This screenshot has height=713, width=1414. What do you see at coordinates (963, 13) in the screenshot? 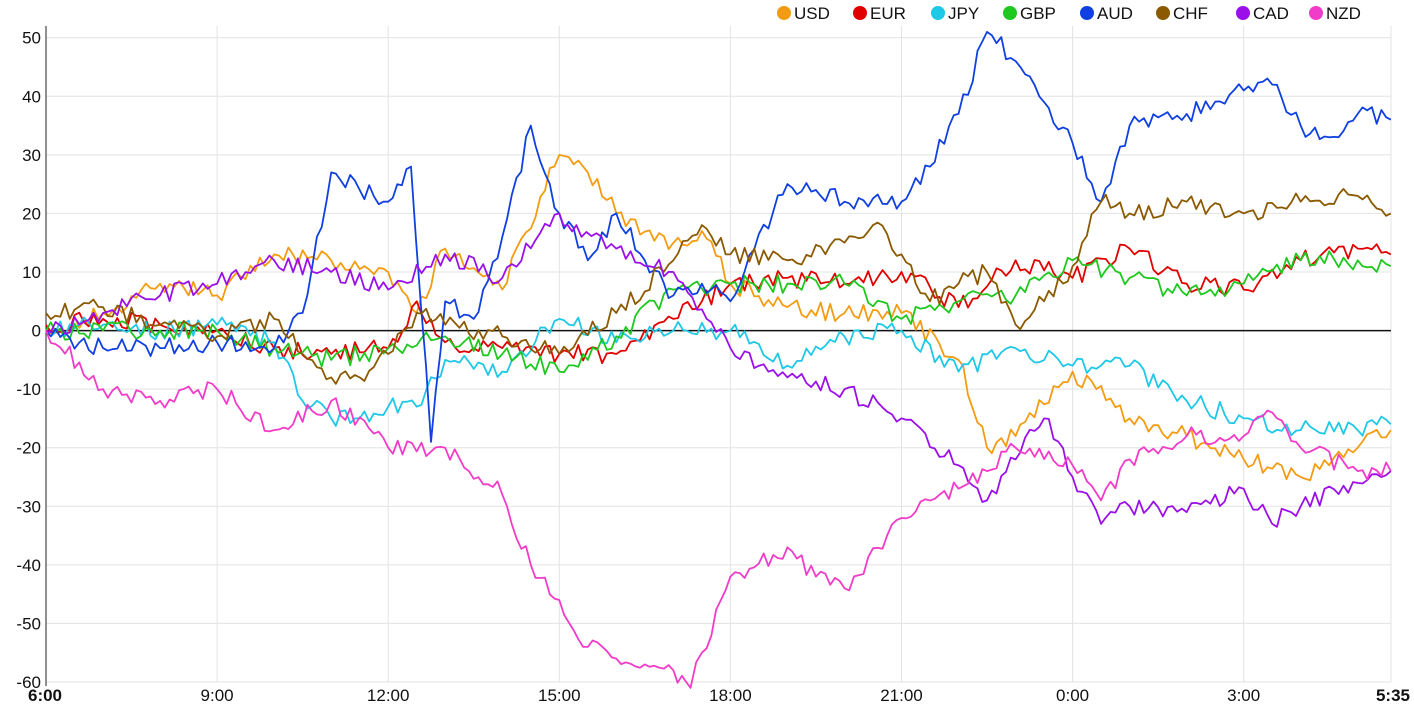
I see `legend-label: JPY` at bounding box center [963, 13].